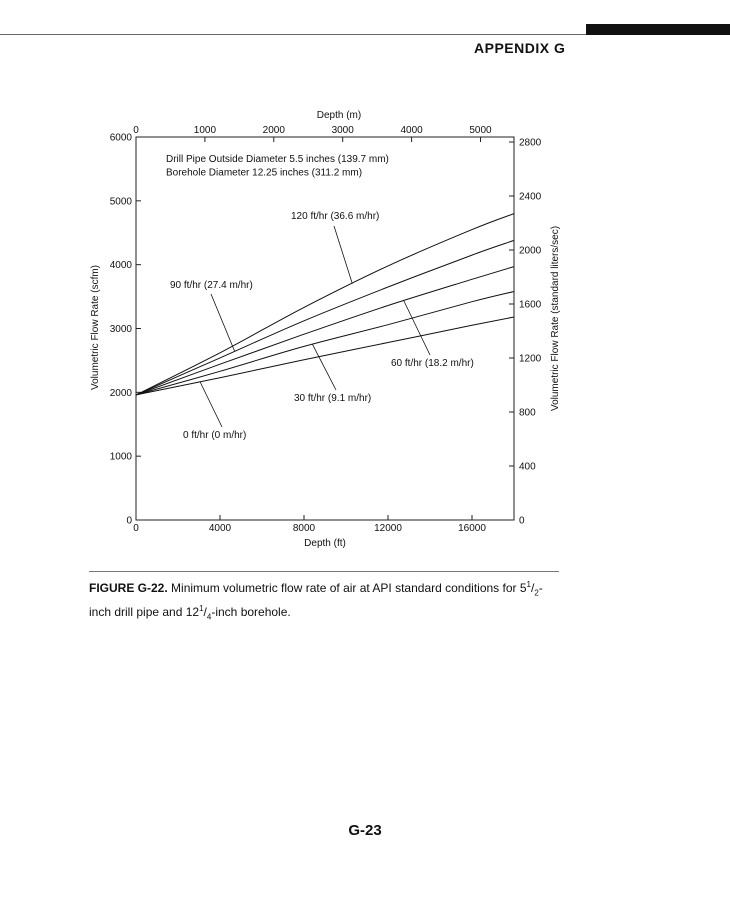 This screenshot has height=900, width=730. What do you see at coordinates (365, 34) in the screenshot?
I see `top-rule` at bounding box center [365, 34].